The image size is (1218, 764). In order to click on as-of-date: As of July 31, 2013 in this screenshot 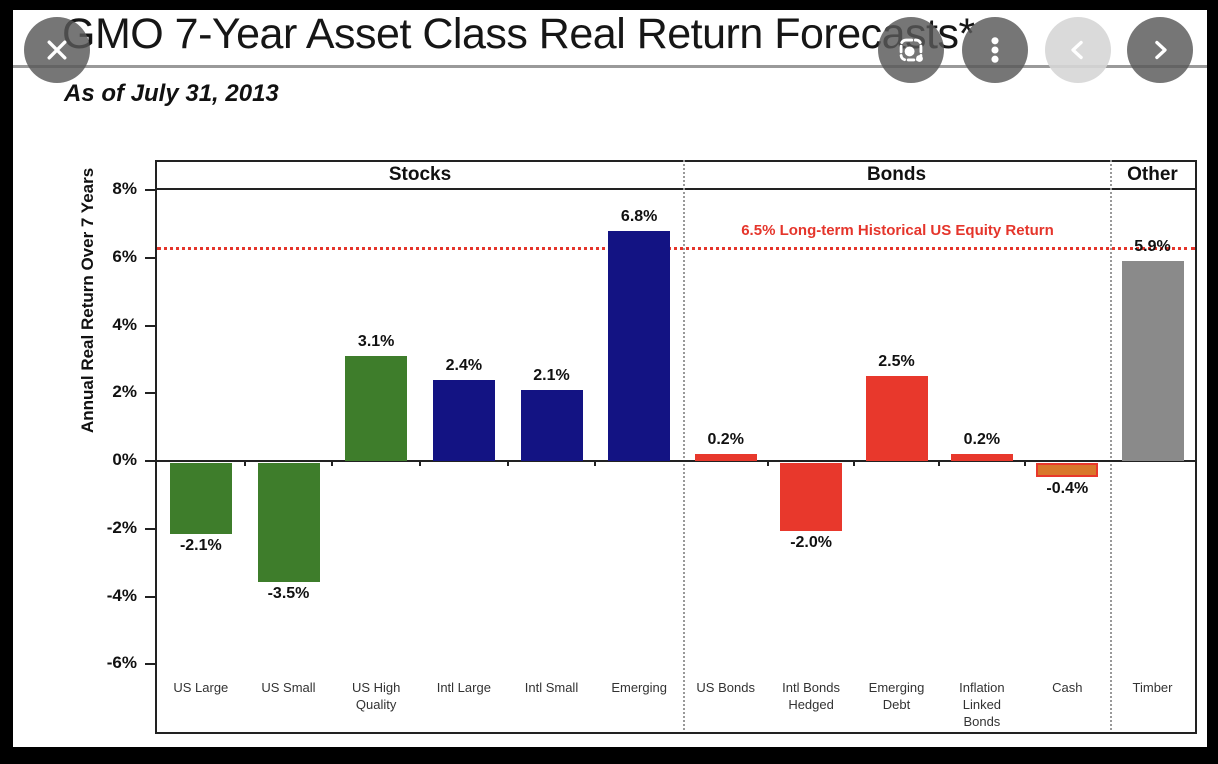, I will do `click(171, 93)`.